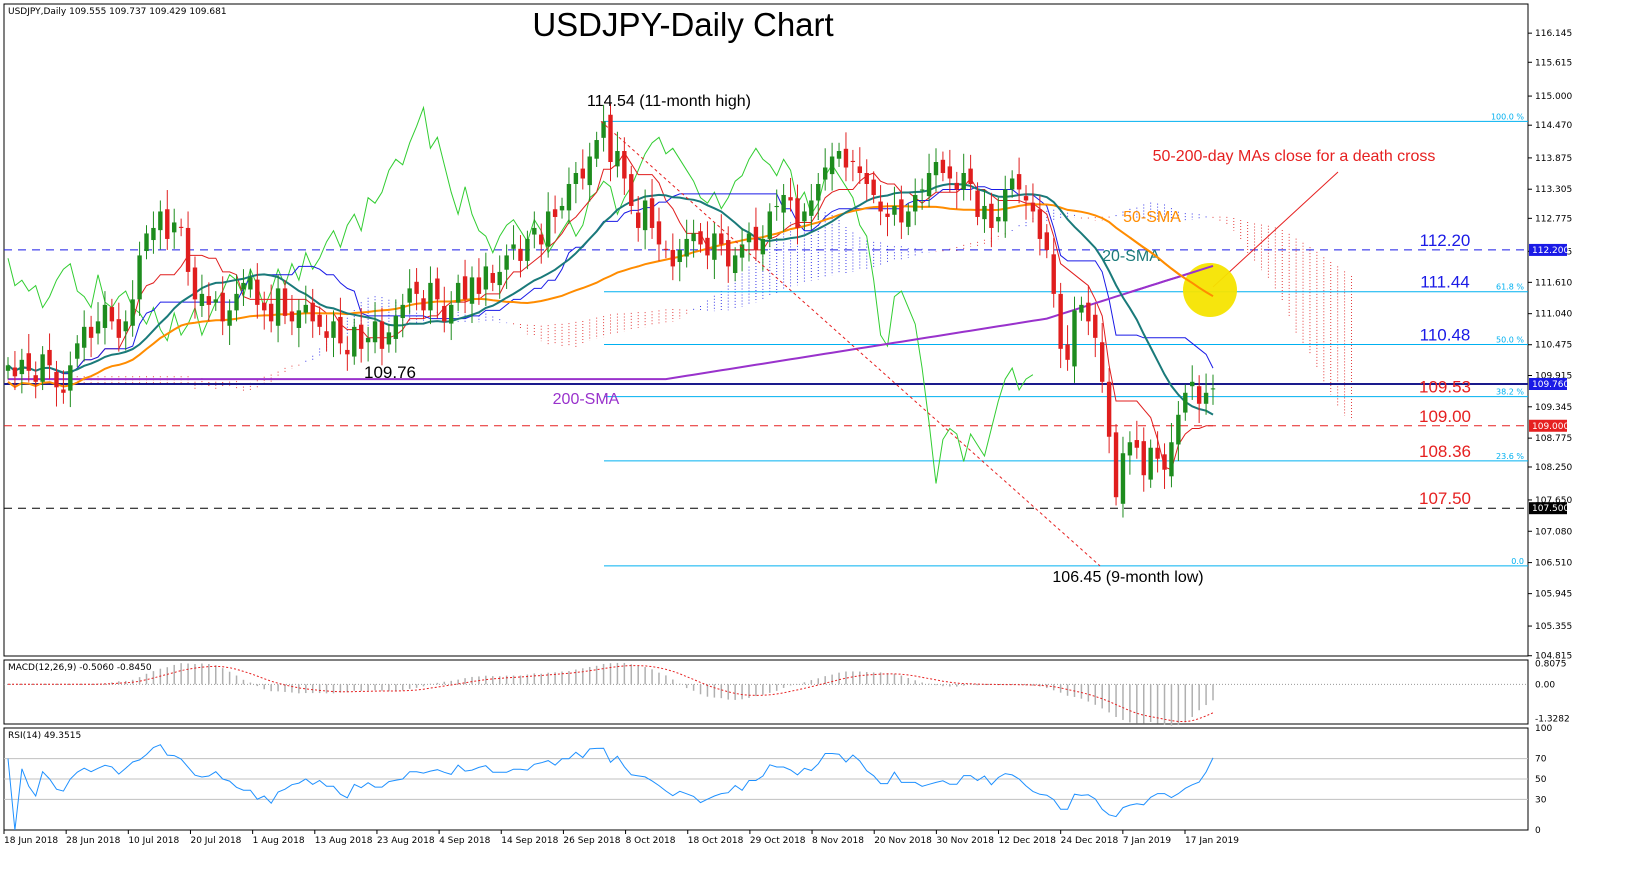 Image resolution: width=1627 pixels, height=885 pixels. Describe the element at coordinates (716, 841) in the screenshot. I see `x-tick-label: 18 Oct 2018` at that location.